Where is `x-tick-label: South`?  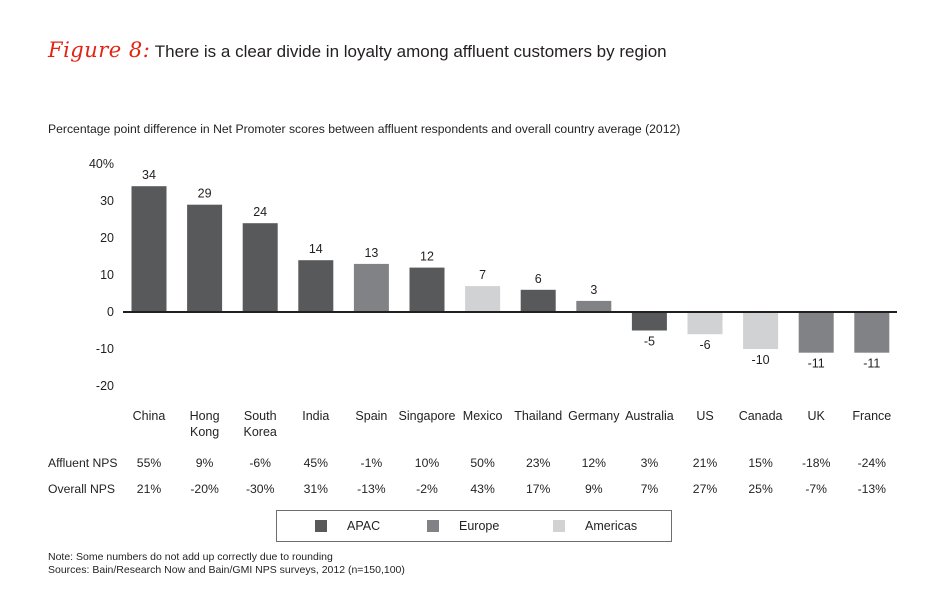 x-tick-label: South is located at coordinates (260, 416).